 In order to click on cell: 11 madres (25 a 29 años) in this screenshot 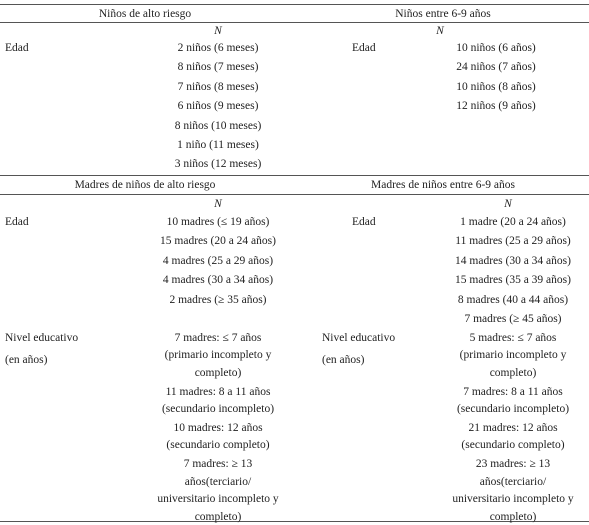, I will do `click(513, 241)`.